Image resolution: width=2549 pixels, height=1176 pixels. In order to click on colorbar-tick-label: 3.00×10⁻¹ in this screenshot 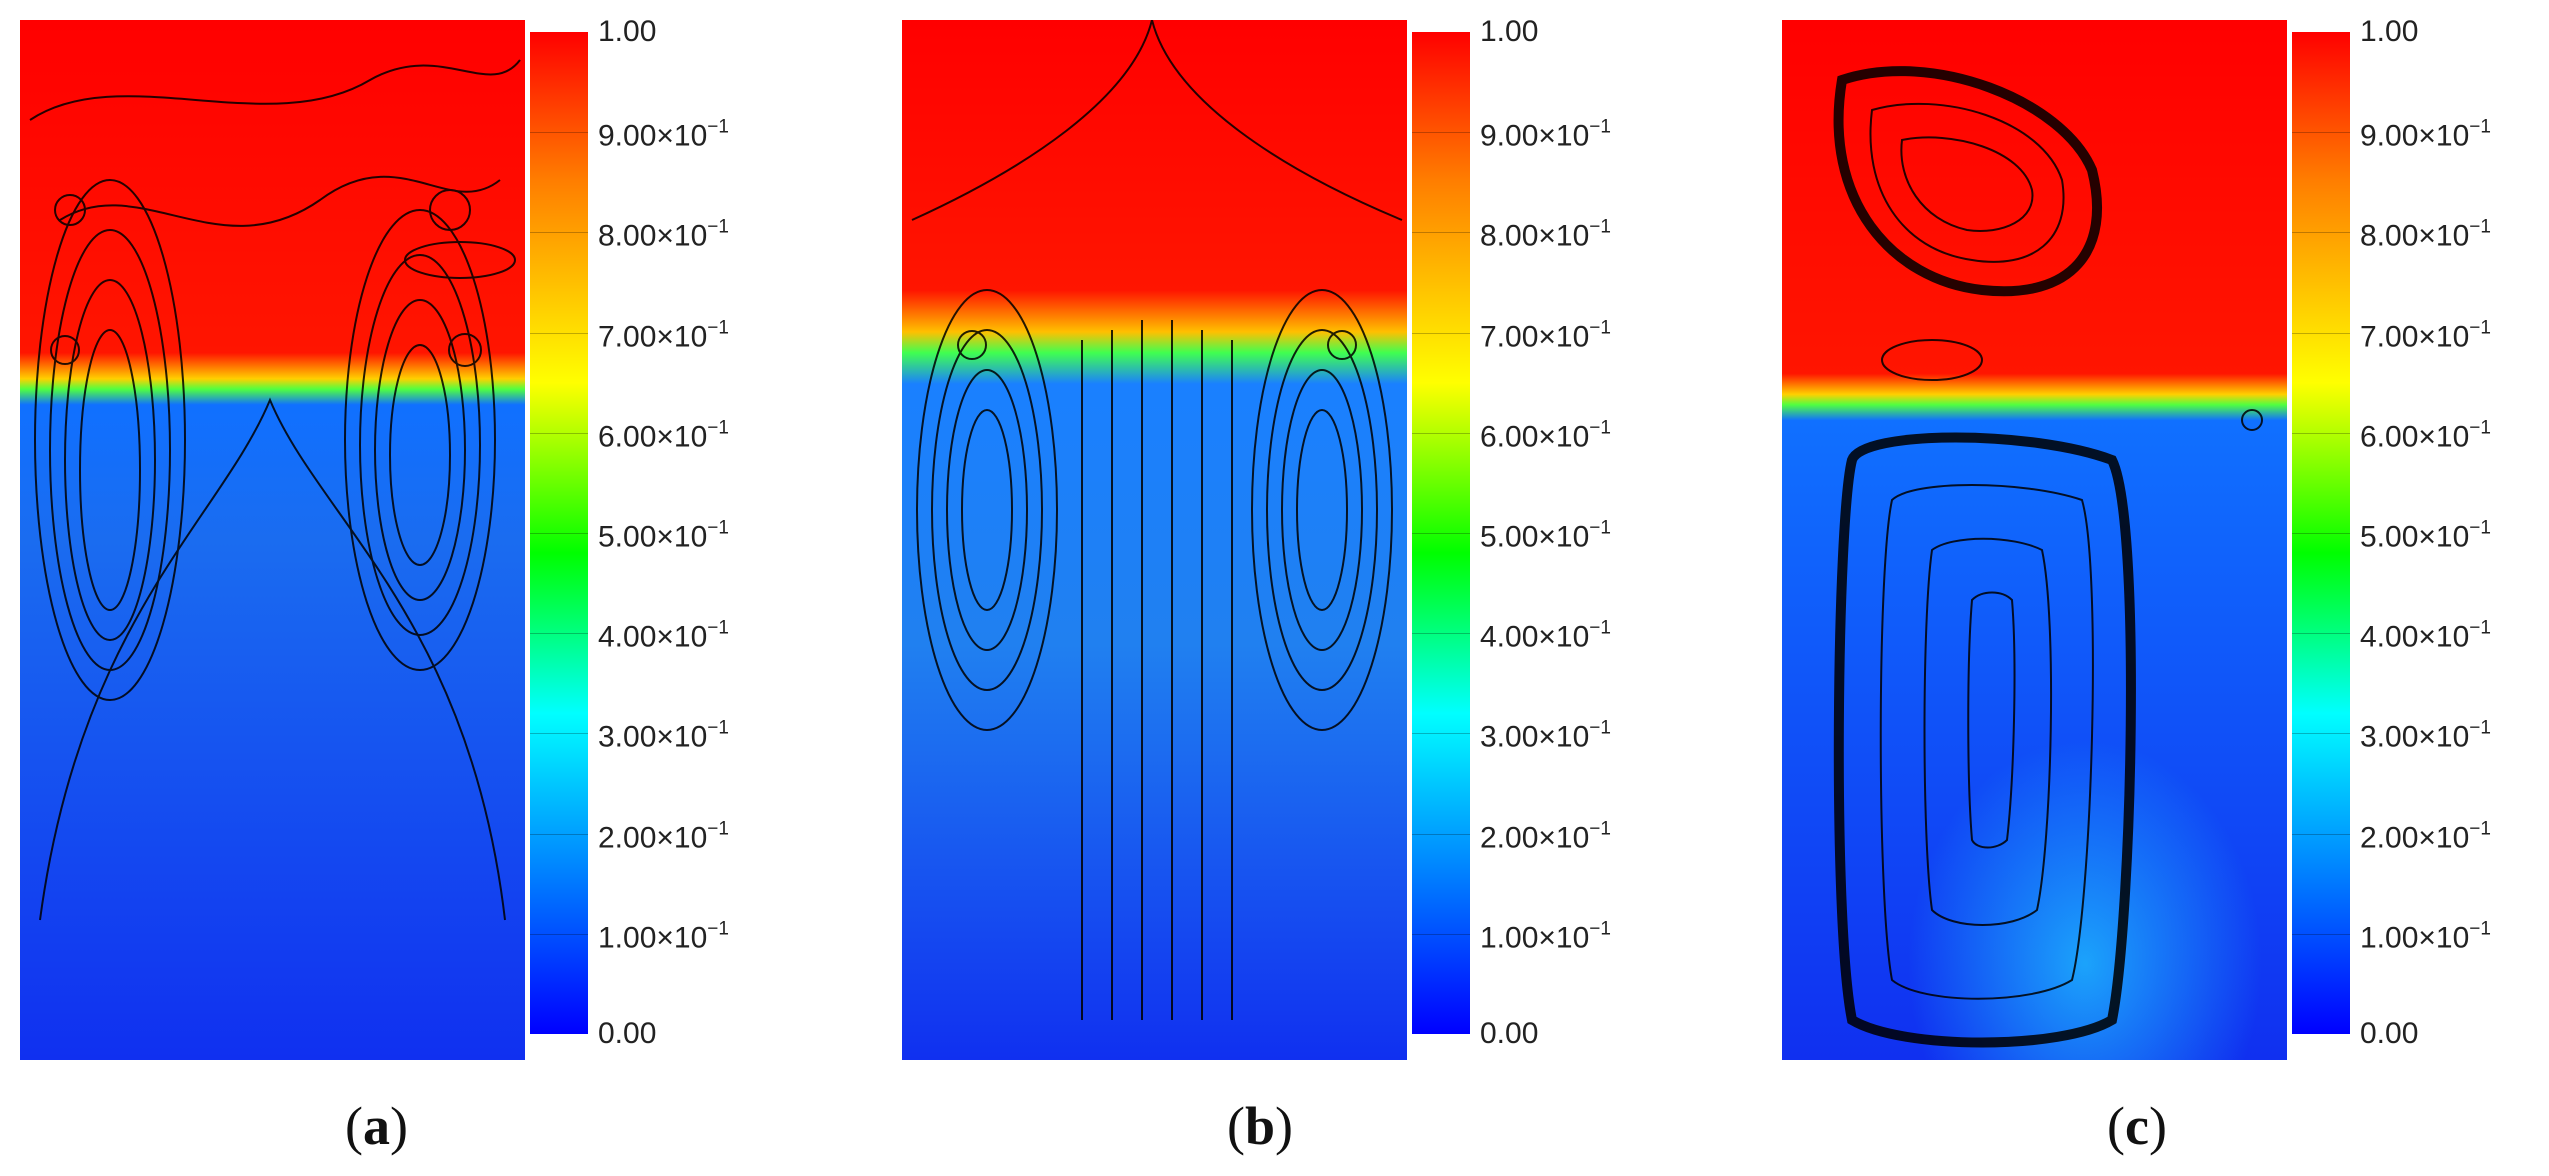, I will do `click(2425, 733)`.